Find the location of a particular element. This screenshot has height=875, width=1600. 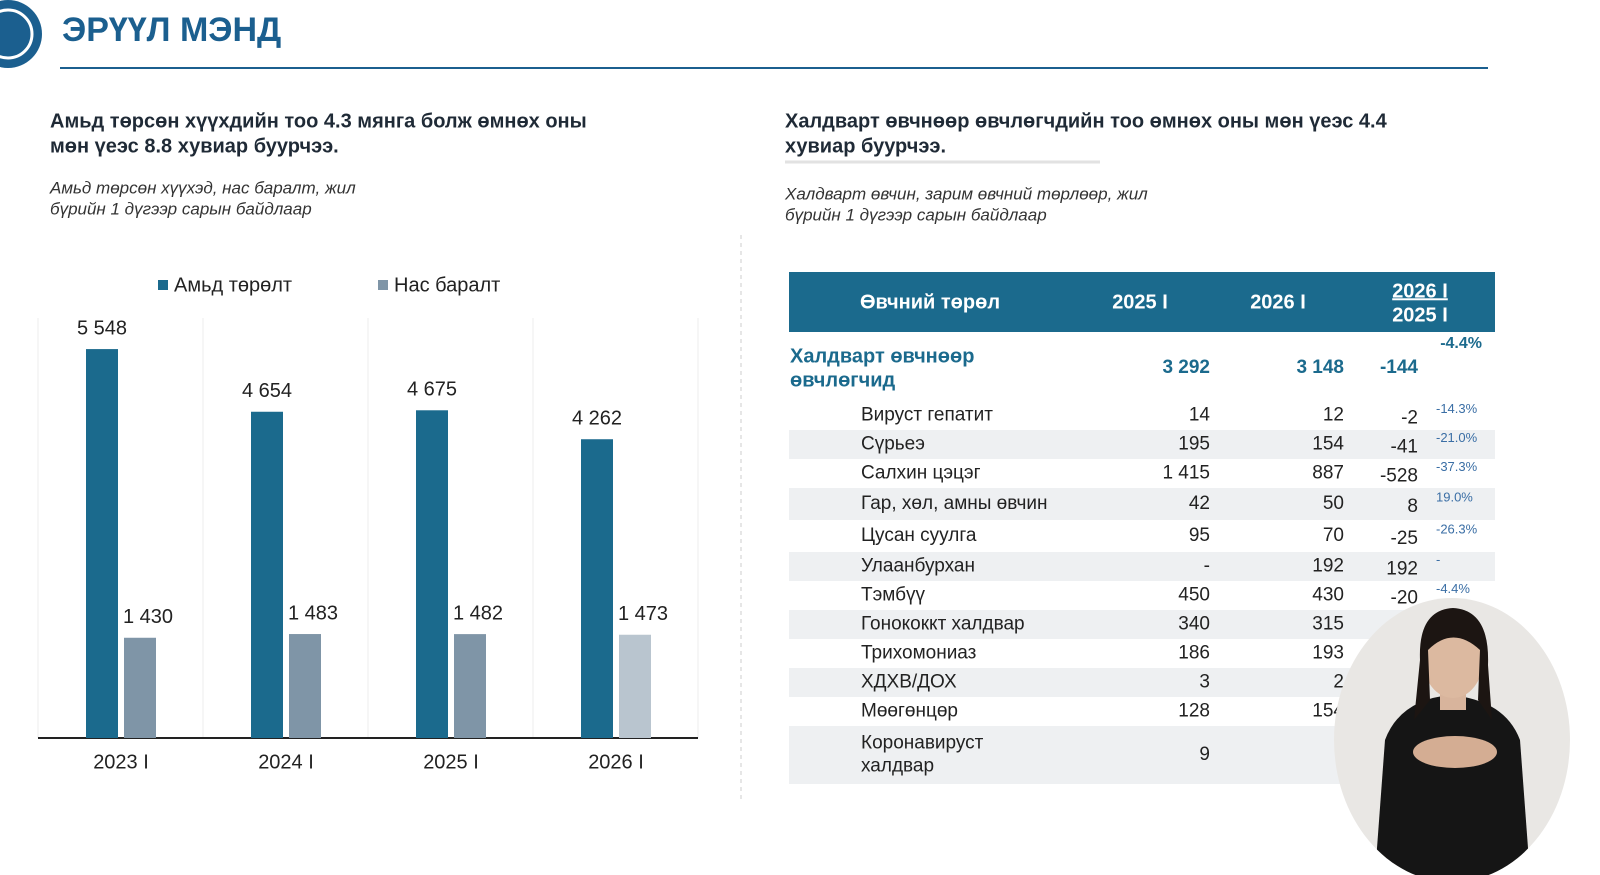

bar-value-label: 1 430 is located at coordinates (148, 617).